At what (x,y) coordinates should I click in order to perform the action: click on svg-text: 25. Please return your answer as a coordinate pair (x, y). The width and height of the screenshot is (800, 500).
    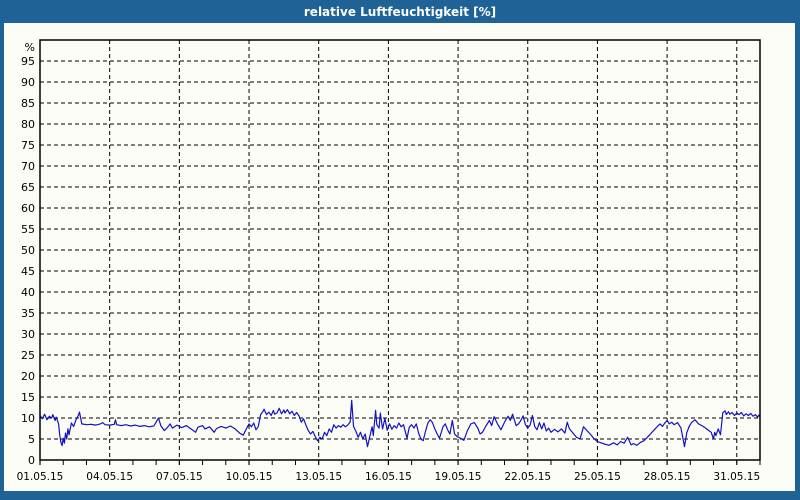
    Looking at the image, I should click on (28, 355).